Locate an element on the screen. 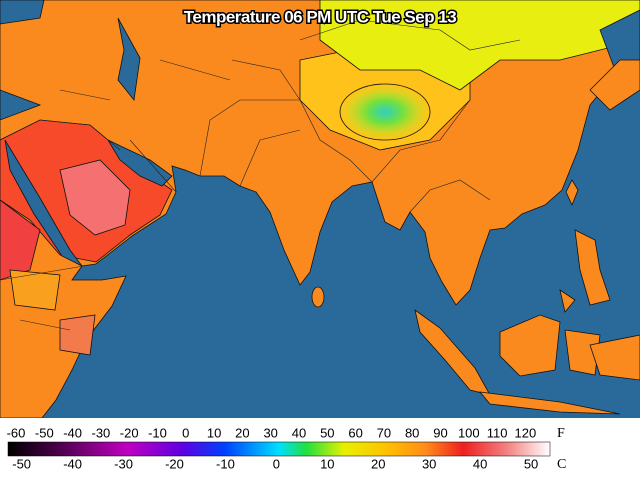 The width and height of the screenshot is (640, 480). fahrenheit-tick-label: 100 is located at coordinates (469, 432).